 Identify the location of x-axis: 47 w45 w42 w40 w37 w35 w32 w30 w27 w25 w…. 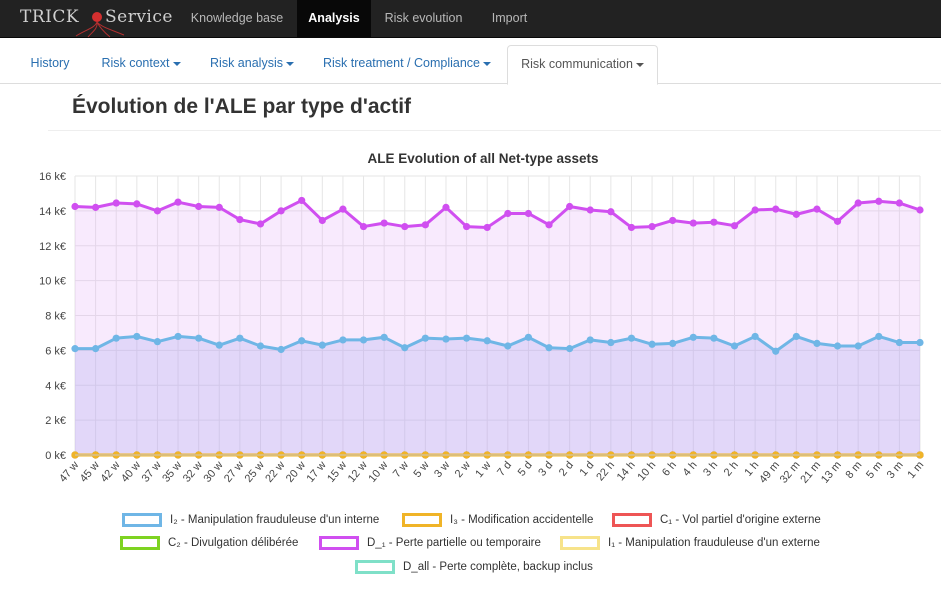
(491, 470).